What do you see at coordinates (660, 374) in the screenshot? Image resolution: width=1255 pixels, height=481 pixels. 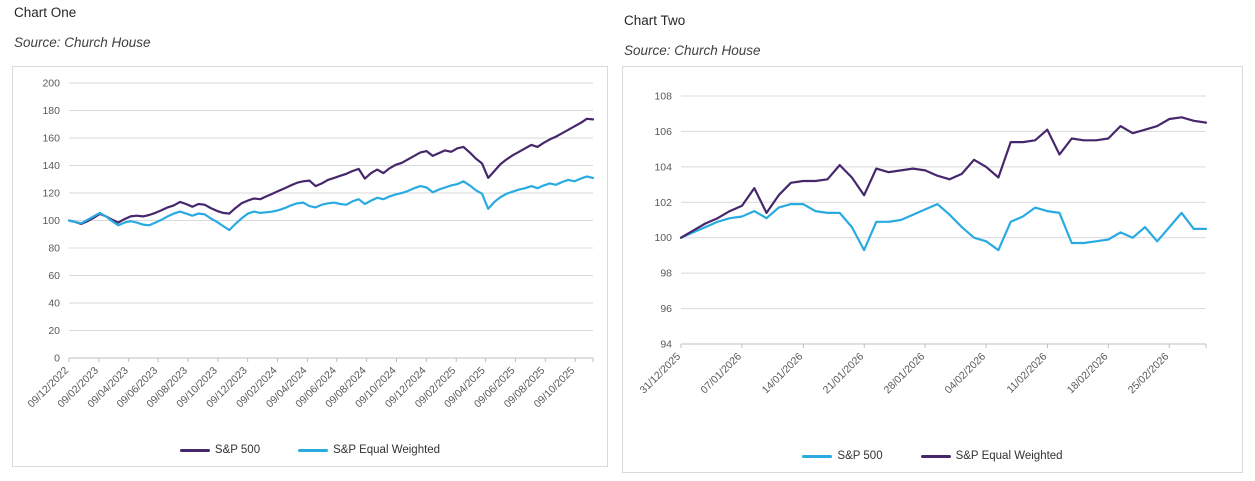 I see `svg-text: 31/12/2025` at bounding box center [660, 374].